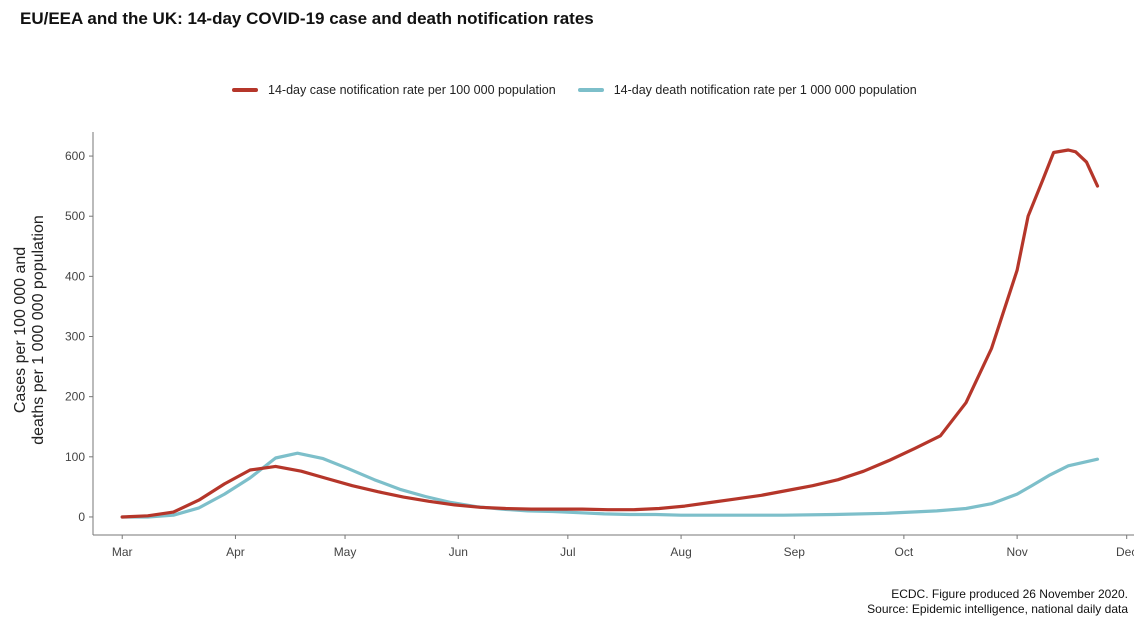 Image resolution: width=1134 pixels, height=621 pixels. Describe the element at coordinates (904, 552) in the screenshot. I see `x-tick-label: Oct` at that location.